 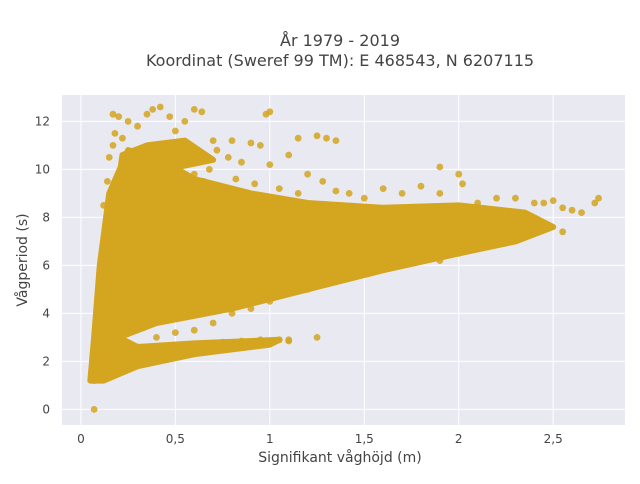 What do you see at coordinates (46, 361) in the screenshot?
I see `y-tick-label: 2` at bounding box center [46, 361].